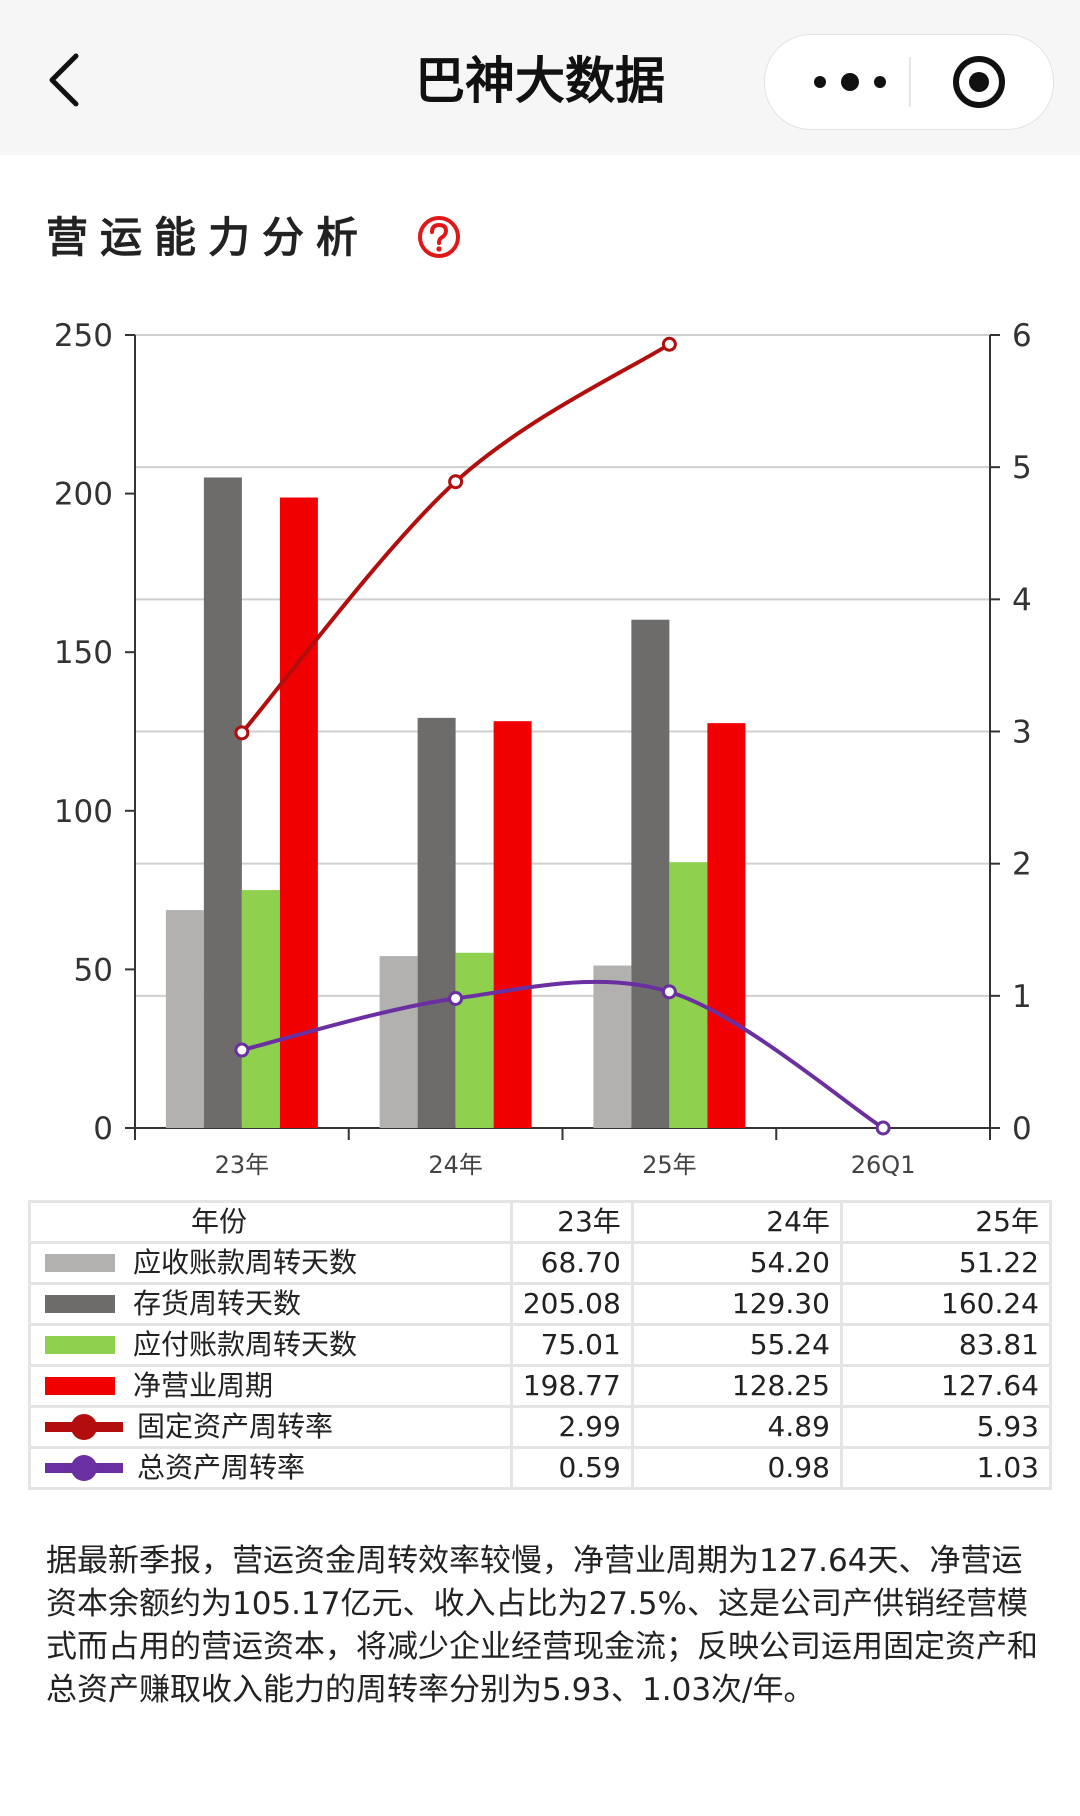  I want to click on x-tick-label: 25年, so click(669, 1165).